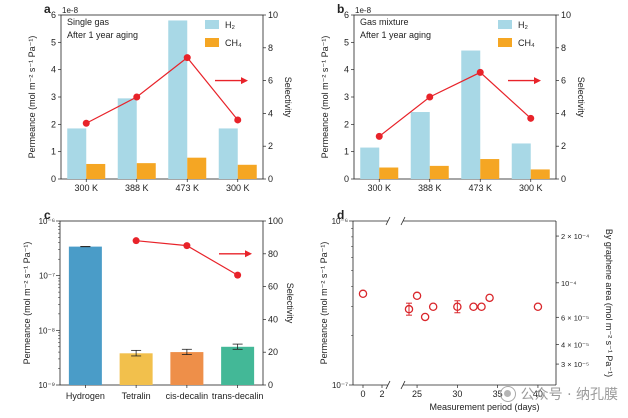 The height and width of the screenshot is (418, 628). I want to click on watermark: 公众号 · 纳孔膜, so click(558, 394).